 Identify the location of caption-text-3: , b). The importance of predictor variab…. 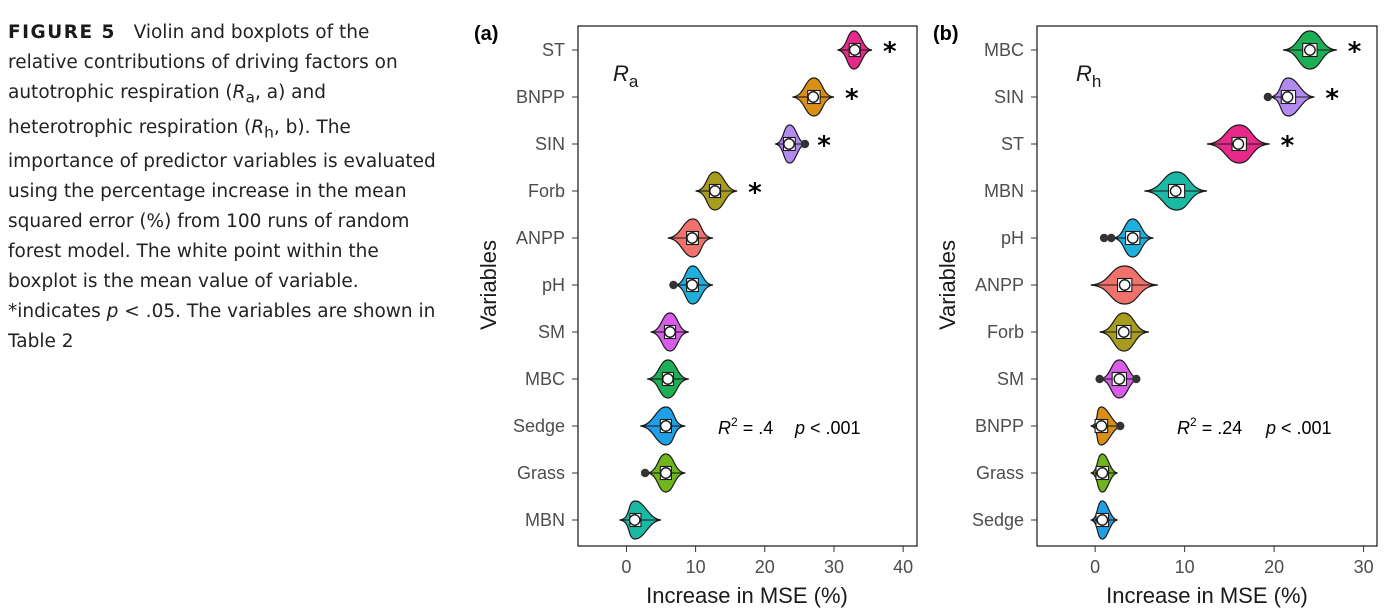
(222, 219).